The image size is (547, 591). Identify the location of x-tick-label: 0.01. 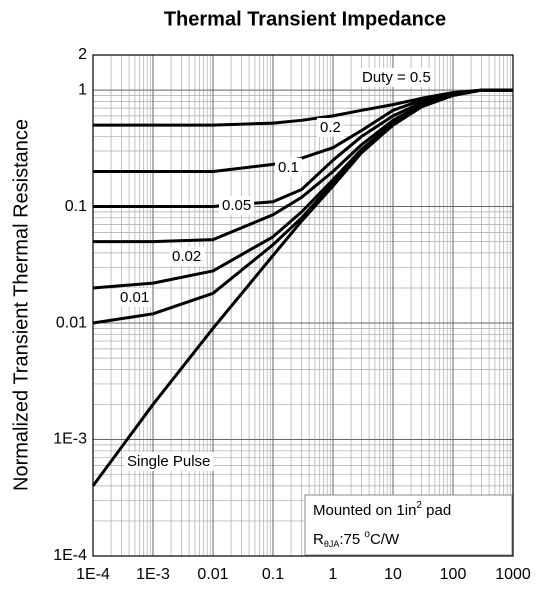
(212, 574).